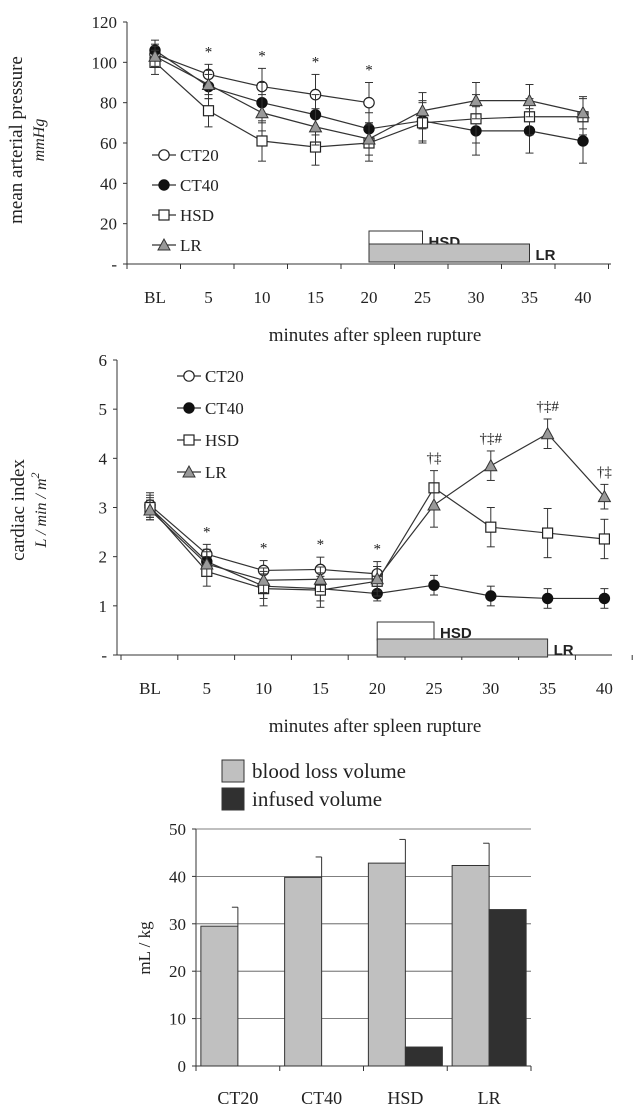 This screenshot has height=1112, width=635. What do you see at coordinates (262, 297) in the screenshot?
I see `x-tick-label-10: 10` at bounding box center [262, 297].